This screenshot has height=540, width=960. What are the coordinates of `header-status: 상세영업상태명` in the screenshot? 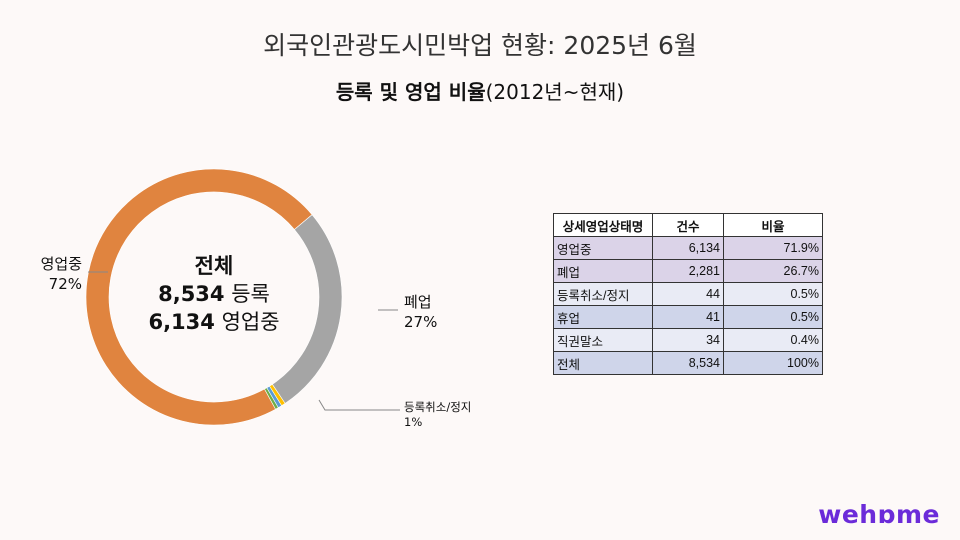 It's located at (603, 225).